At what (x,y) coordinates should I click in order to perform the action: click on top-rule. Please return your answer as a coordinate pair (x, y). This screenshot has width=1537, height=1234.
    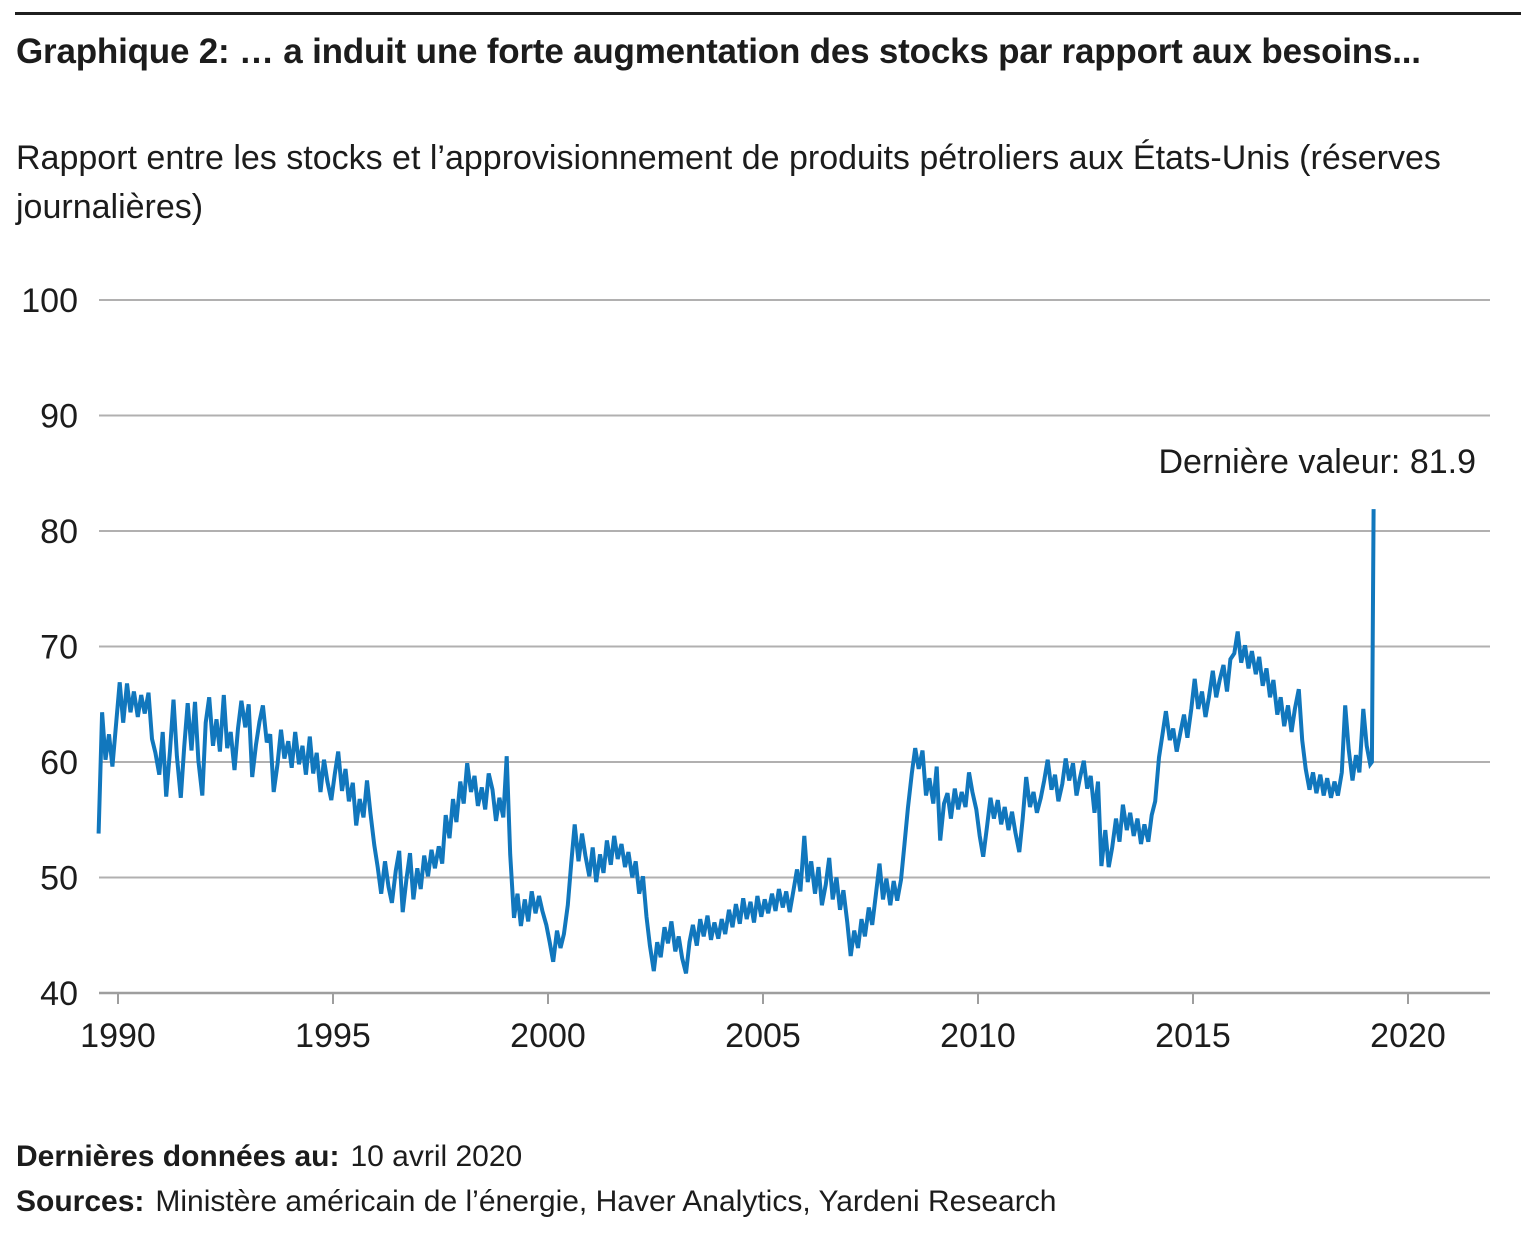
    Looking at the image, I should click on (768, 13).